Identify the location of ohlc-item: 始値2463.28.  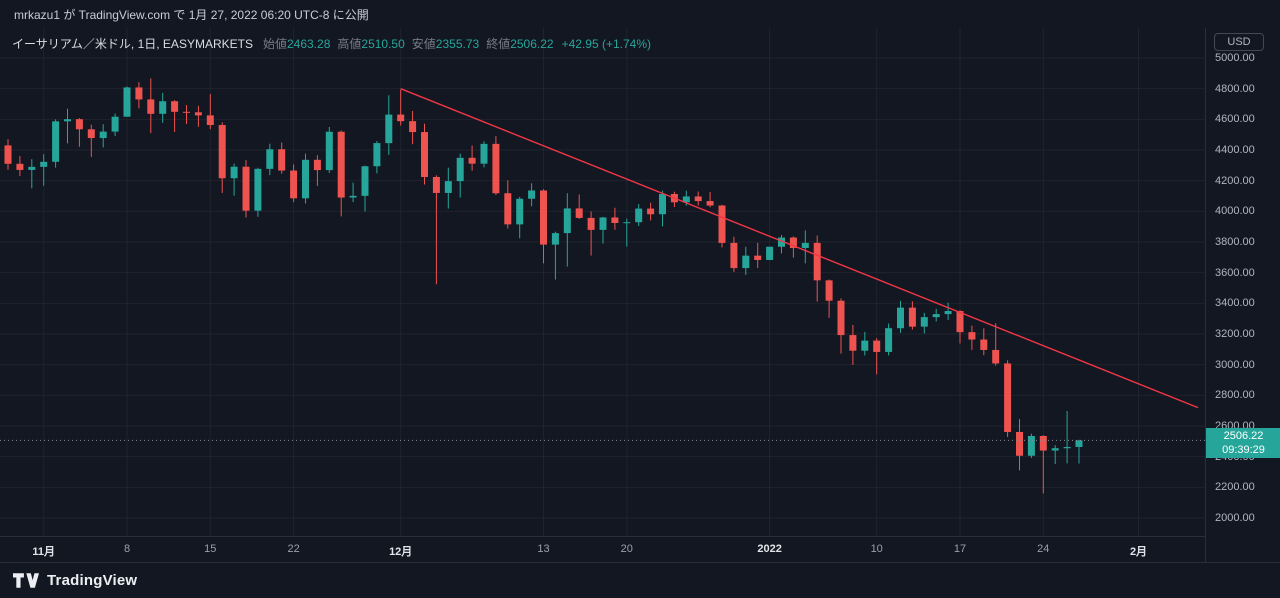
(296, 43).